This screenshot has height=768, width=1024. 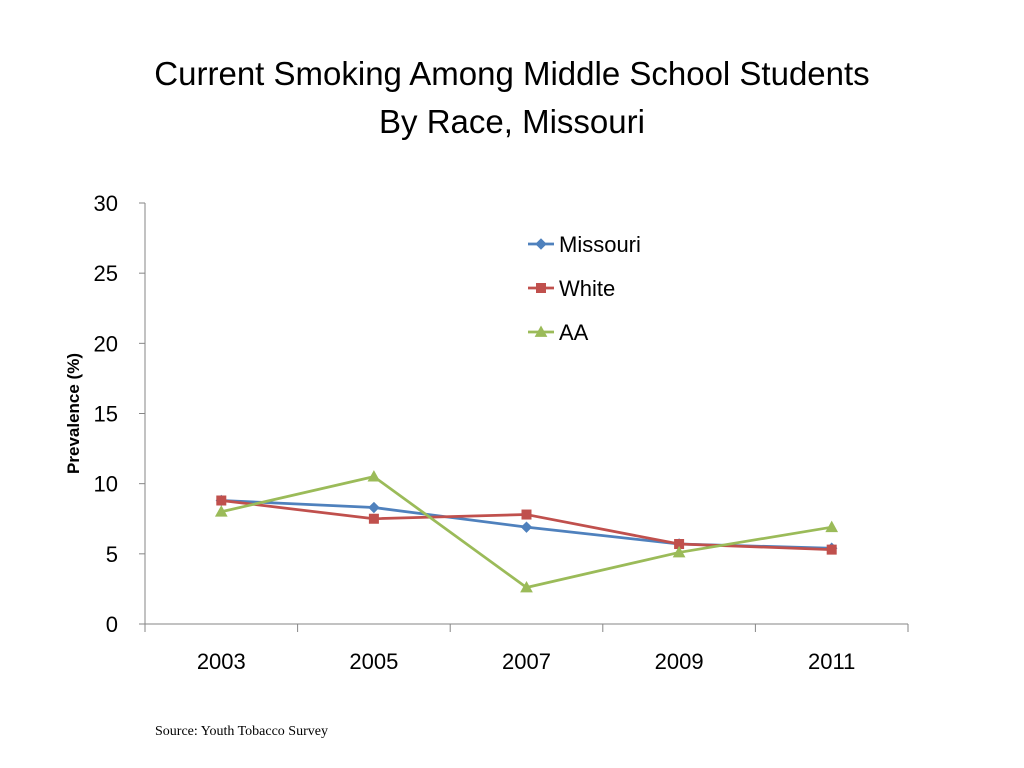 I want to click on x-tick-label: 2003, so click(x=221, y=661).